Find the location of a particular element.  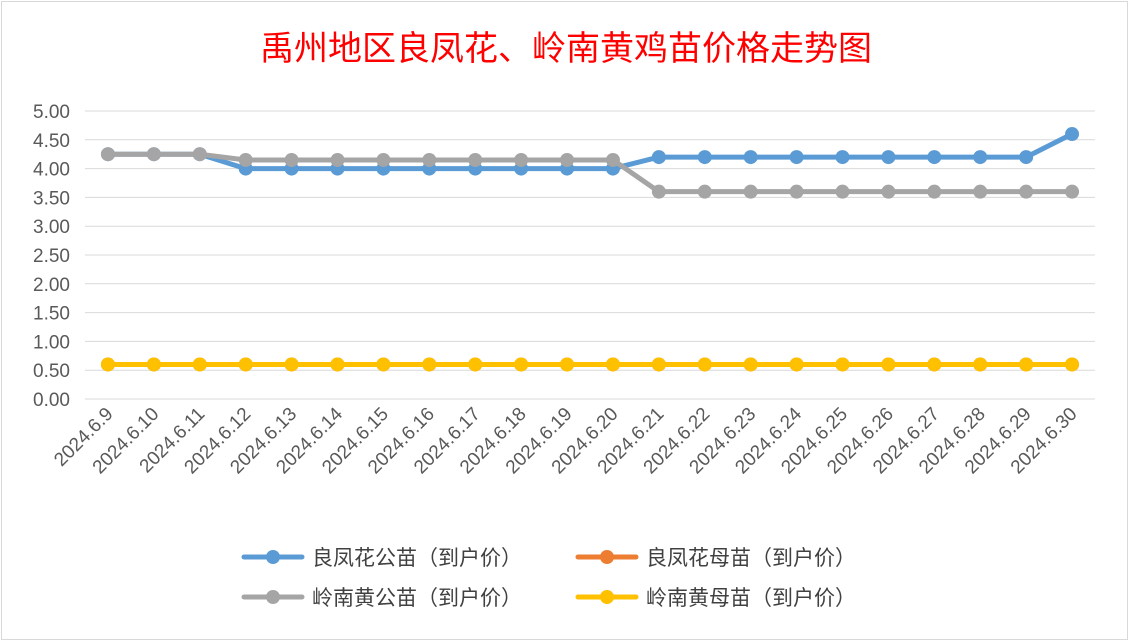

legend-item: 良凤花公苗（到户价） is located at coordinates (381, 558).